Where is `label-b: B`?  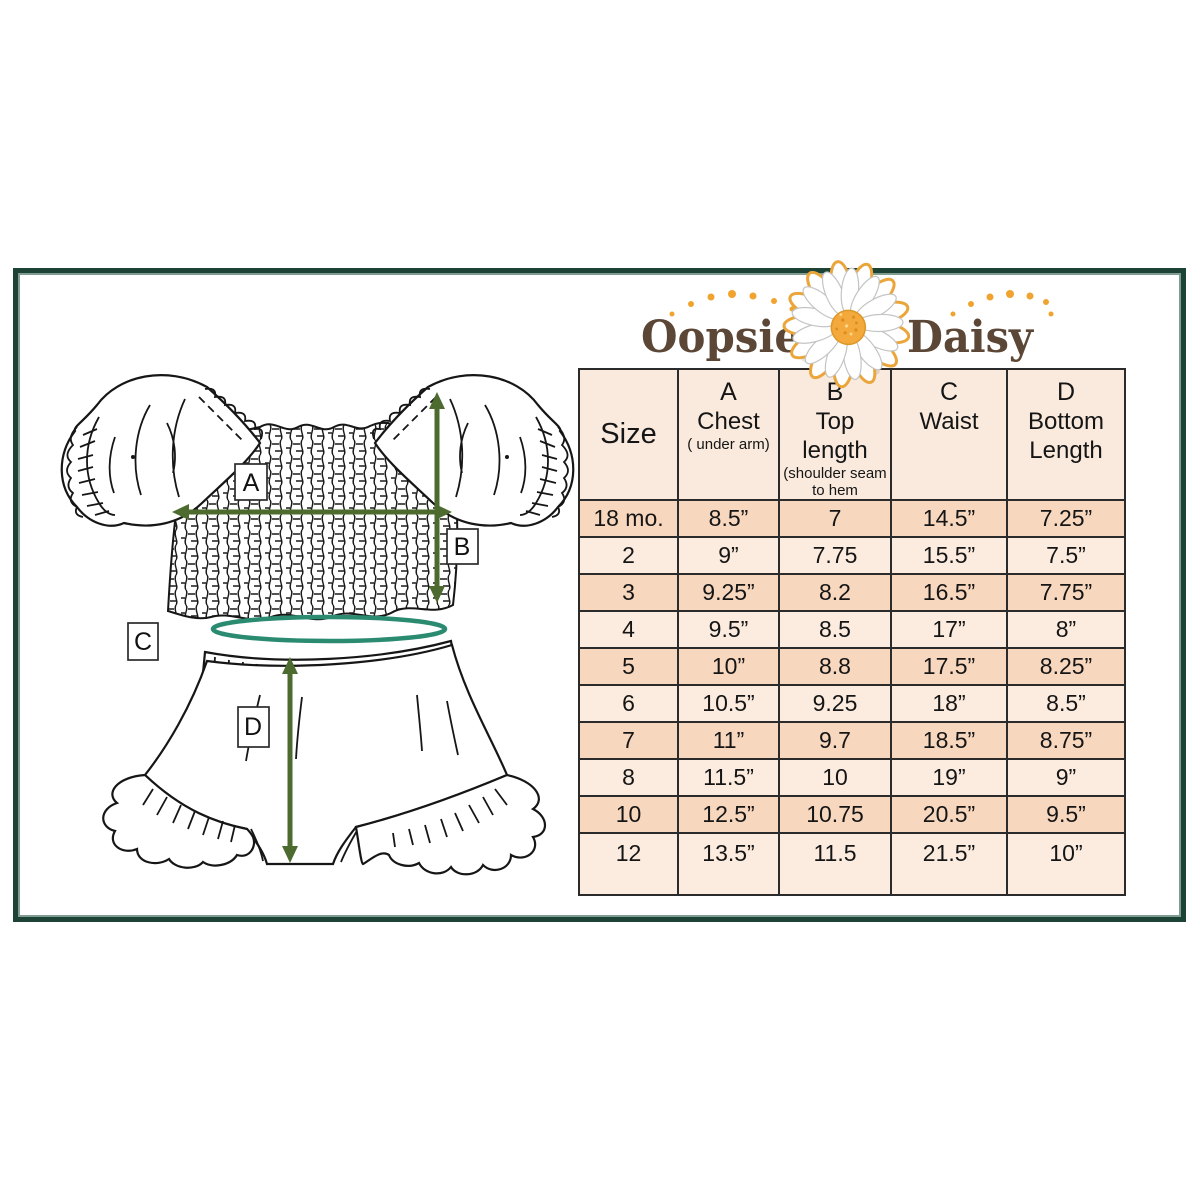
label-b: B is located at coordinates (462, 546).